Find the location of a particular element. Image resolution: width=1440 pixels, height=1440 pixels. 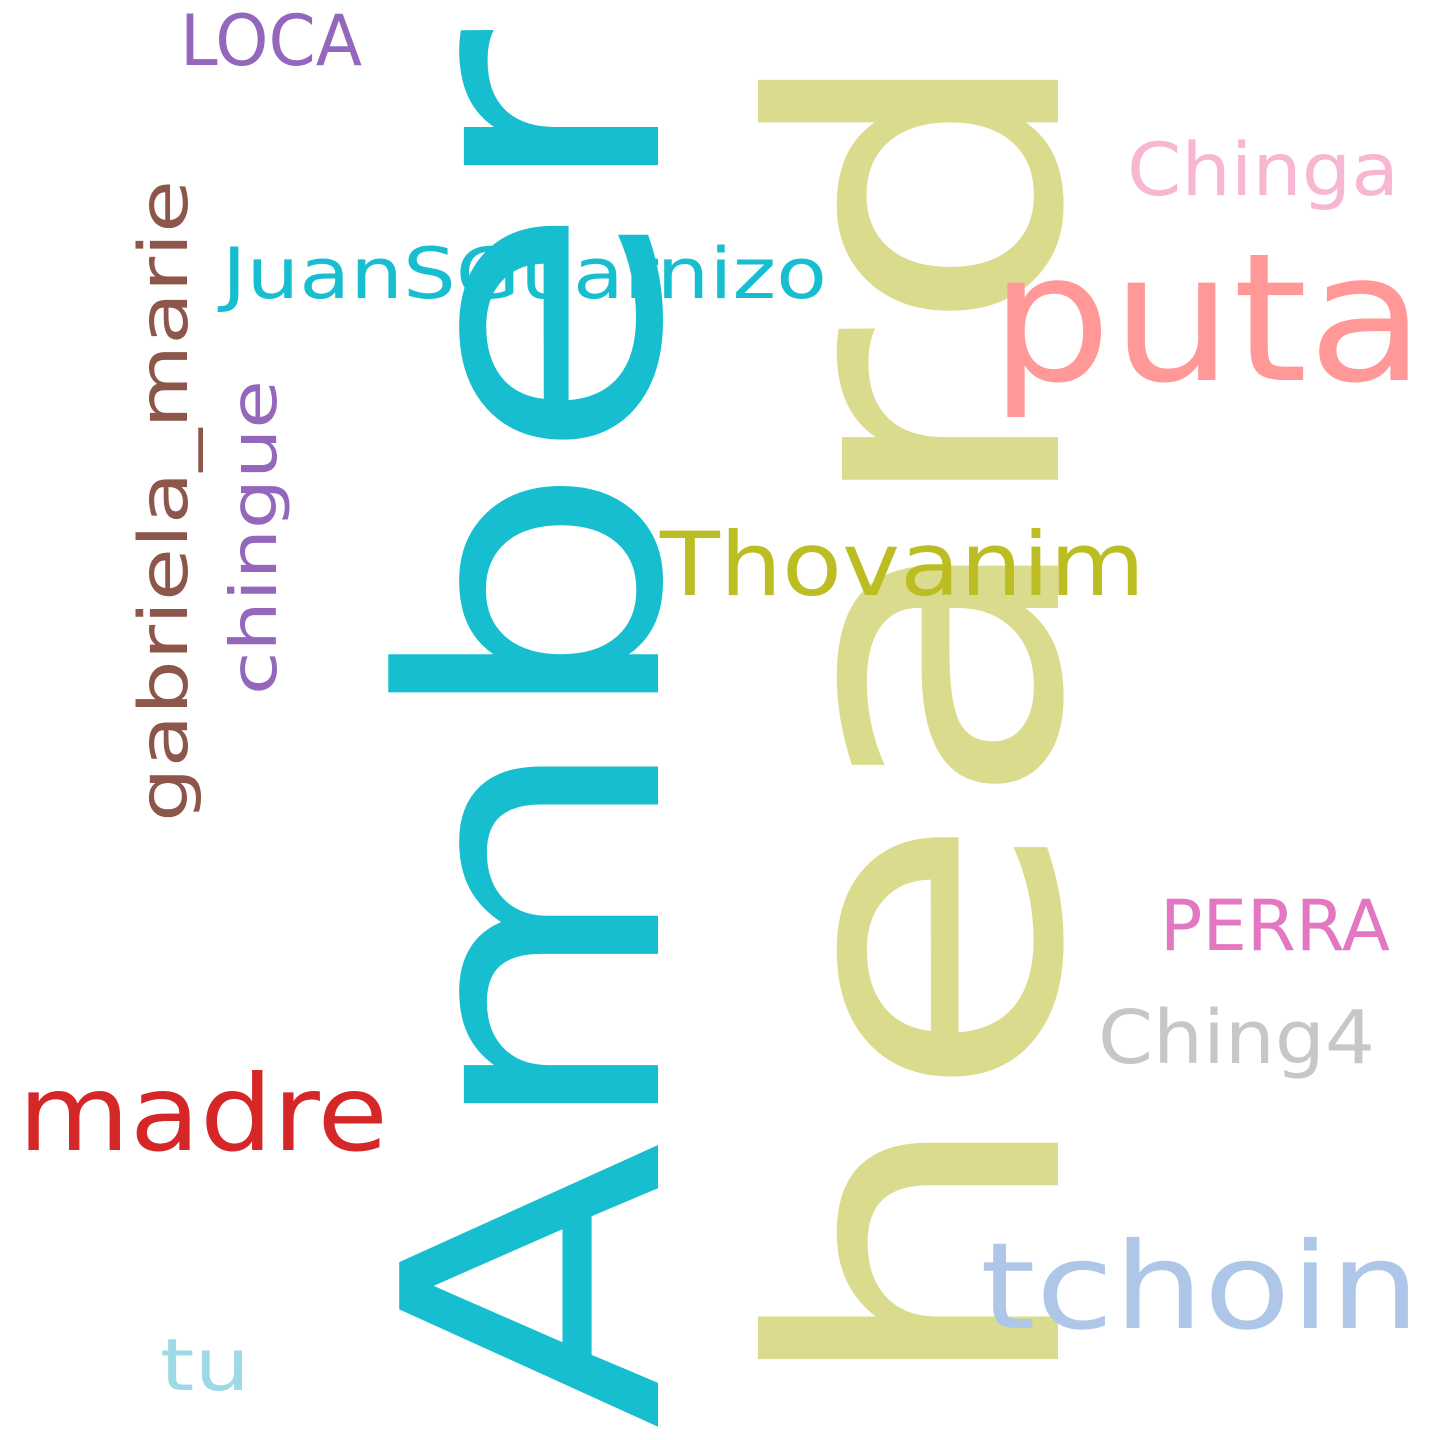

word-madre: madre is located at coordinates (203, 1114).